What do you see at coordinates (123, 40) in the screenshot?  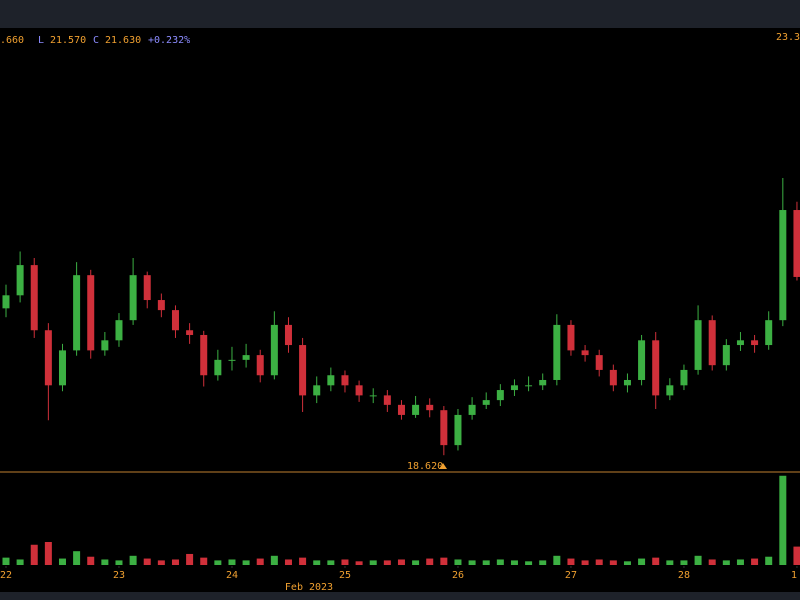 I see `readout-value: 21.630` at bounding box center [123, 40].